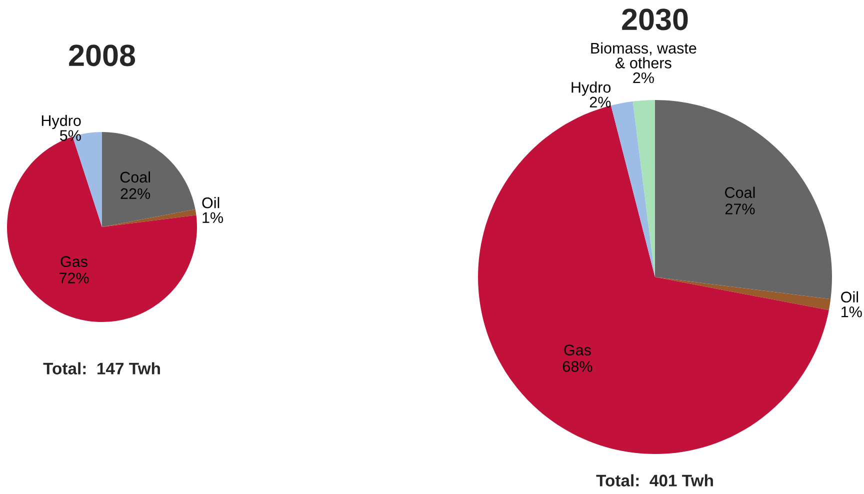  I want to click on data-label: 5%, so click(70, 135).